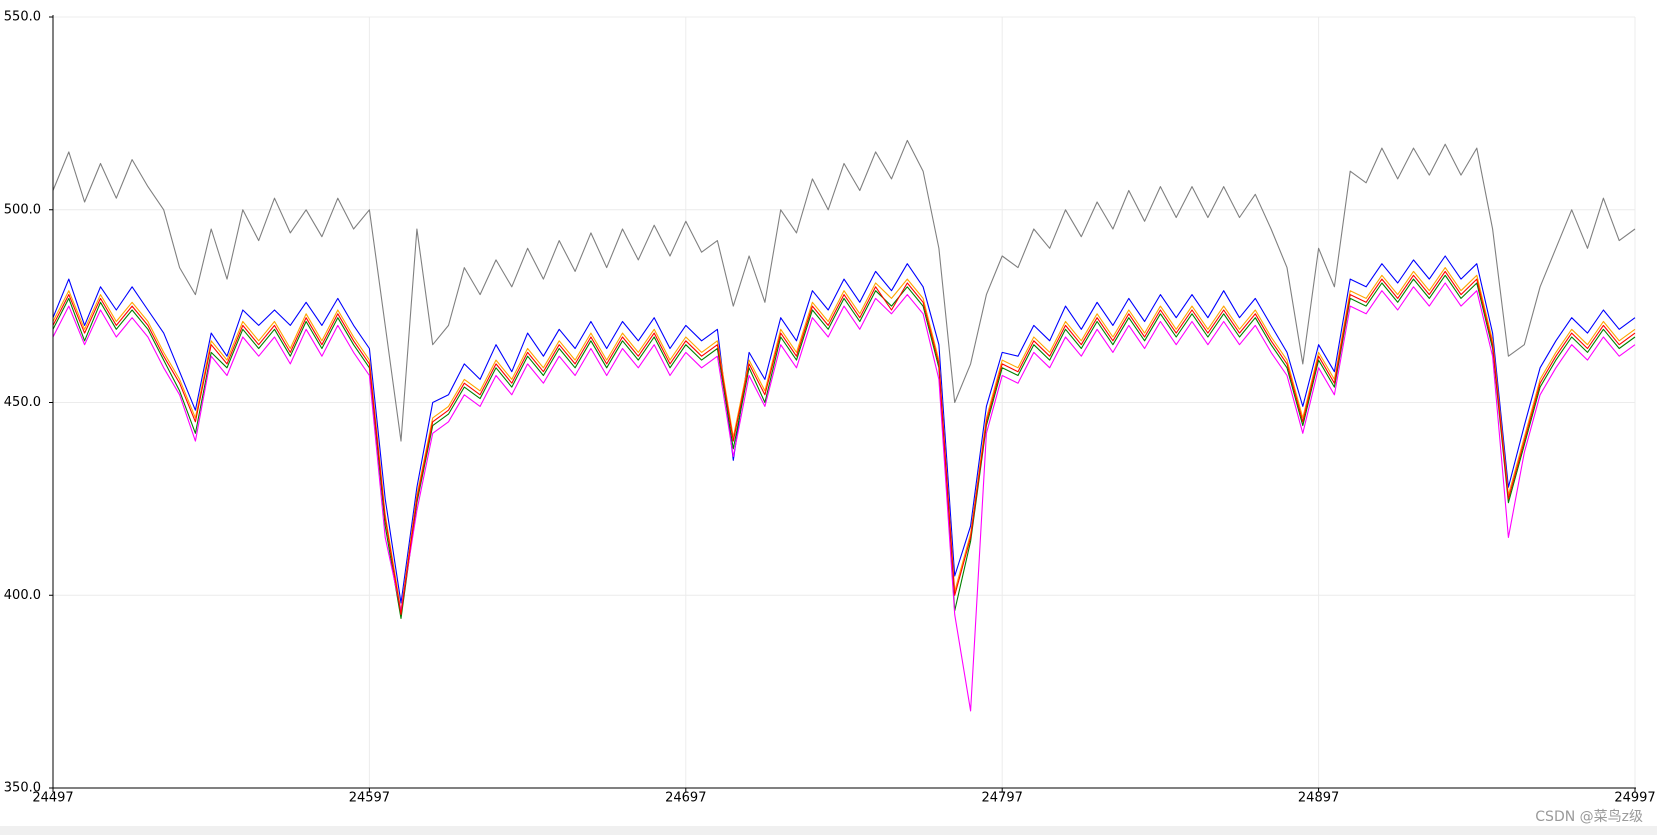  I want to click on y-tick-label: 550.0, so click(22, 17).